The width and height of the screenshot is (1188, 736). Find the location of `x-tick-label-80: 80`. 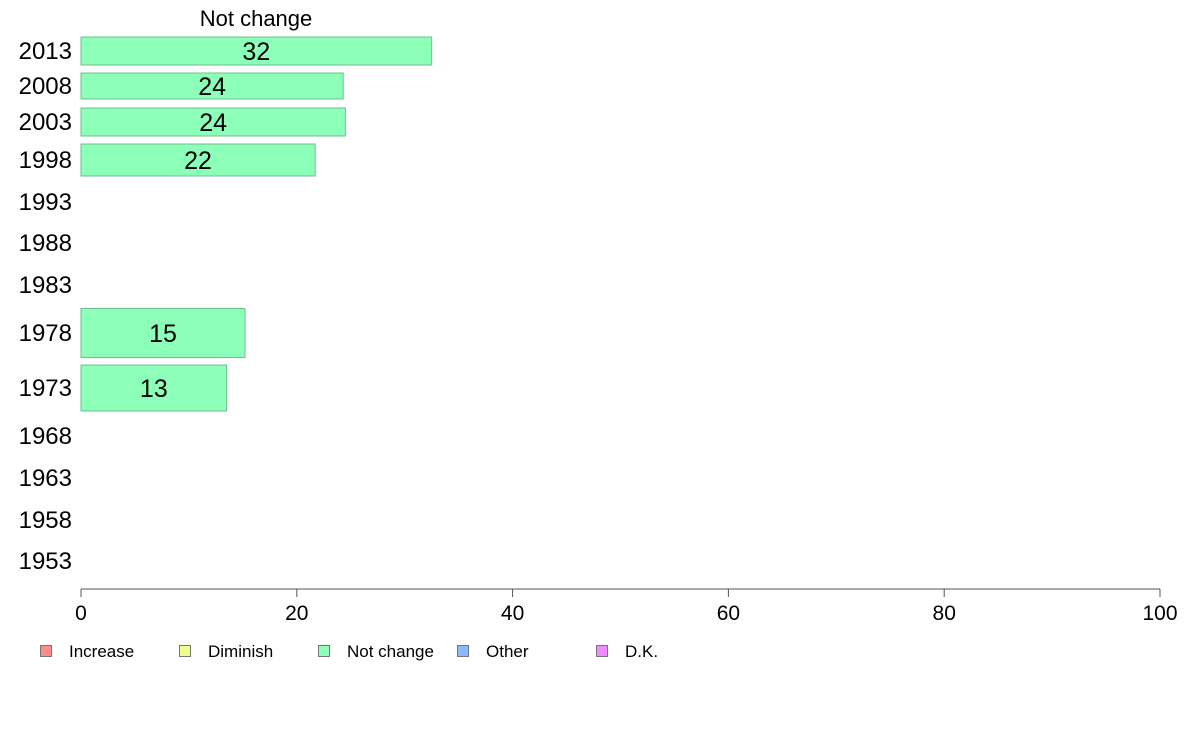

x-tick-label-80: 80 is located at coordinates (944, 613).